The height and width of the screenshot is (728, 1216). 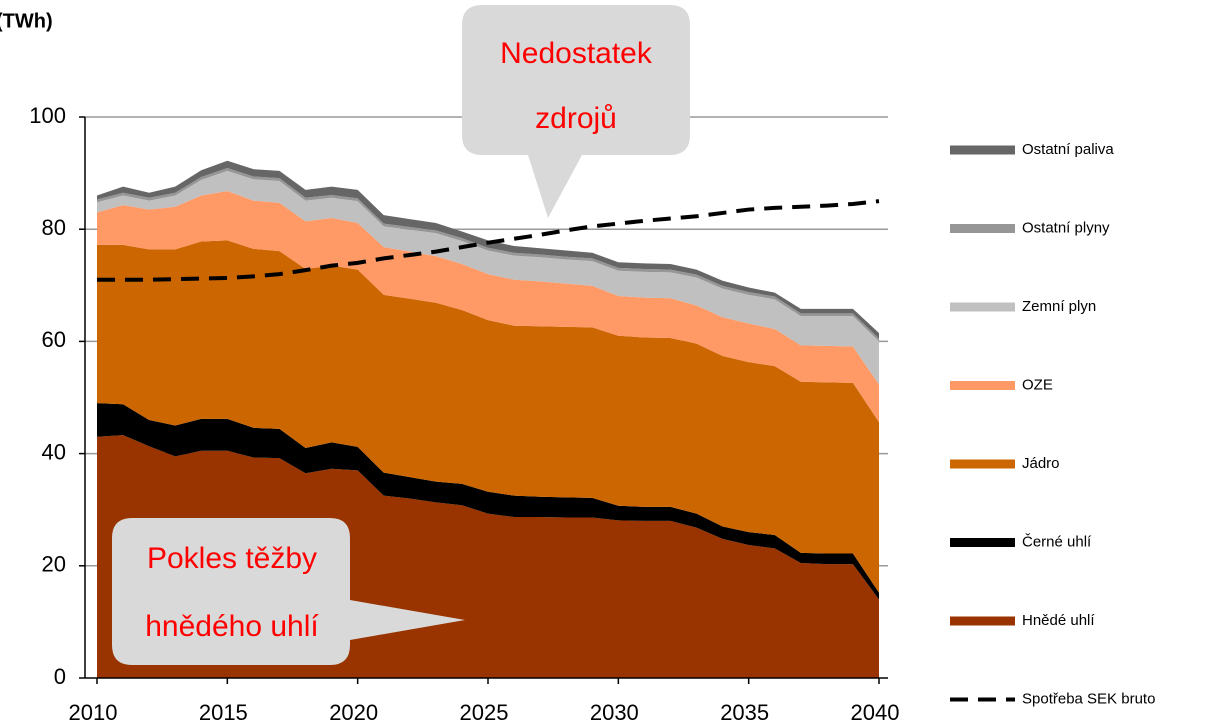 I want to click on x-tick-label: 2025, so click(x=484, y=712).